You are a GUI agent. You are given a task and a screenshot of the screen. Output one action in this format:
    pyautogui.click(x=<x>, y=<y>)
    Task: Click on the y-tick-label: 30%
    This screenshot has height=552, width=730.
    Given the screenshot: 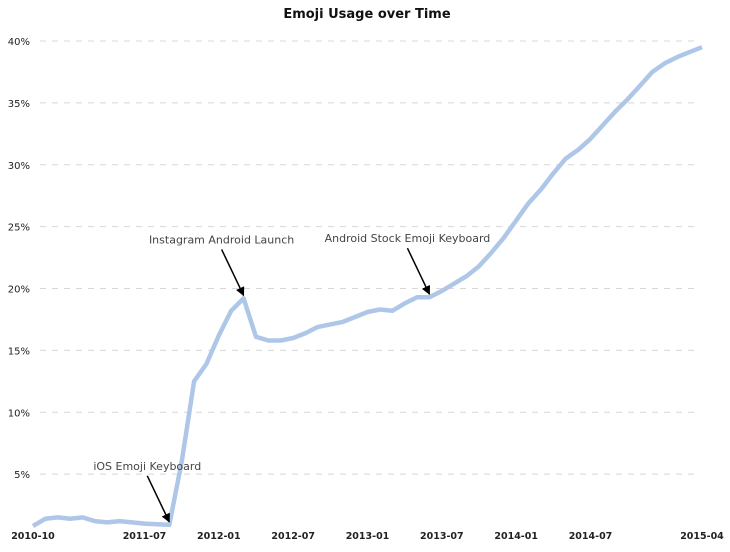 What is the action you would take?
    pyautogui.click(x=19, y=166)
    